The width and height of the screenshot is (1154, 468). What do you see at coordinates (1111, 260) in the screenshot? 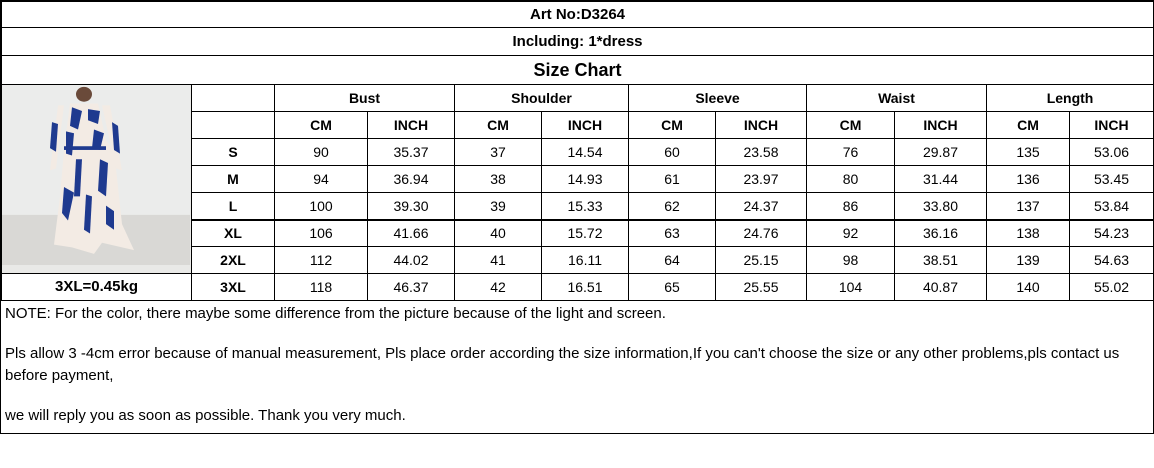
I see `measurement-cell: 54.63` at bounding box center [1111, 260].